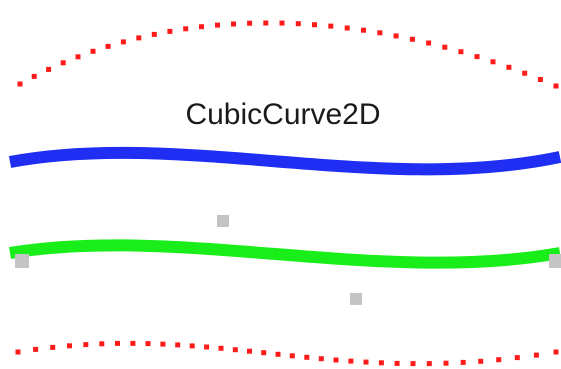 The height and width of the screenshot is (369, 561). Describe the element at coordinates (282, 114) in the screenshot. I see `curve-title: CubicCurve2D` at that location.